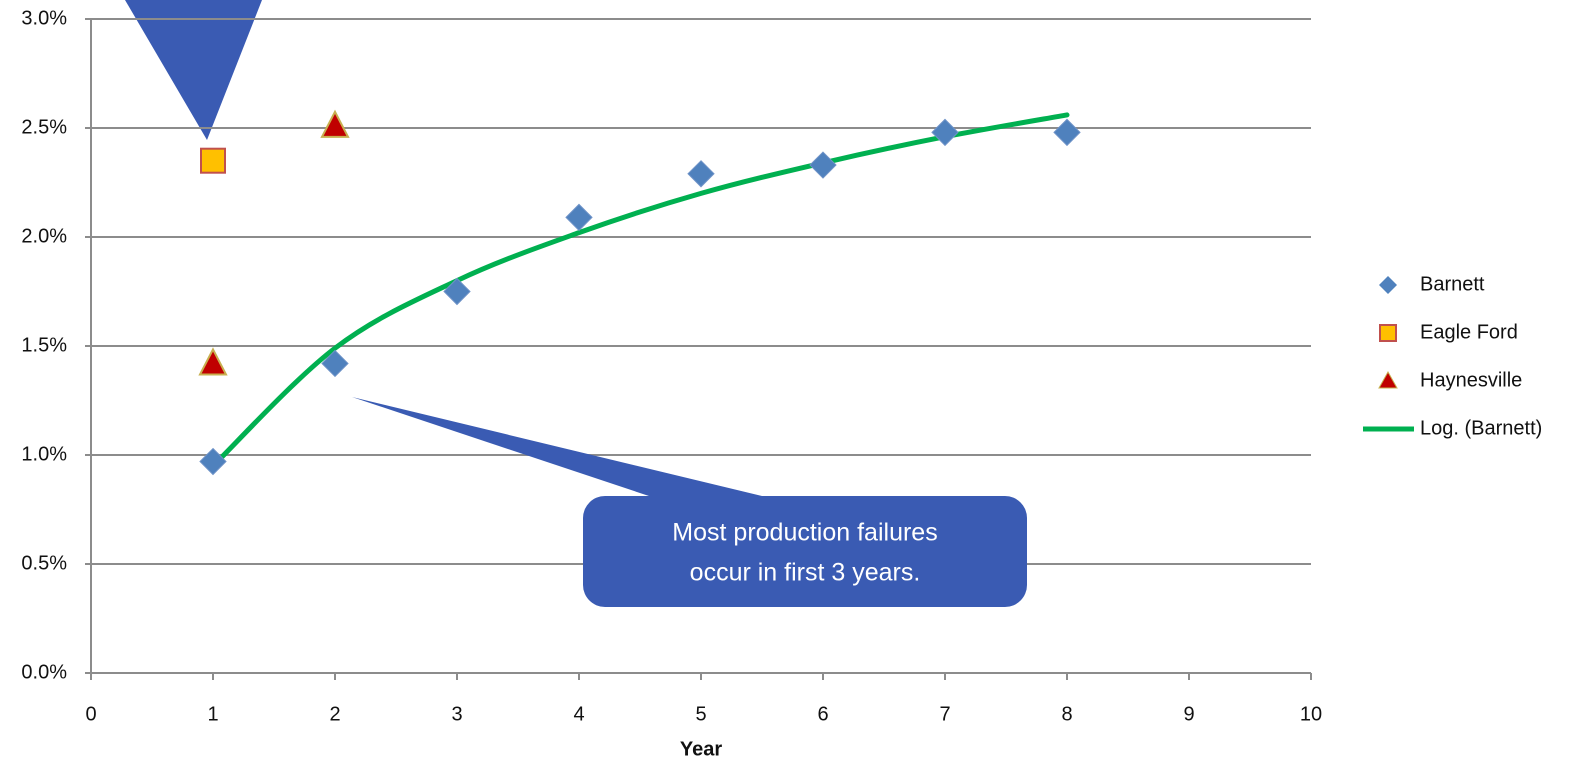 The image size is (1585, 771). I want to click on x-axis-label: Year, so click(701, 749).